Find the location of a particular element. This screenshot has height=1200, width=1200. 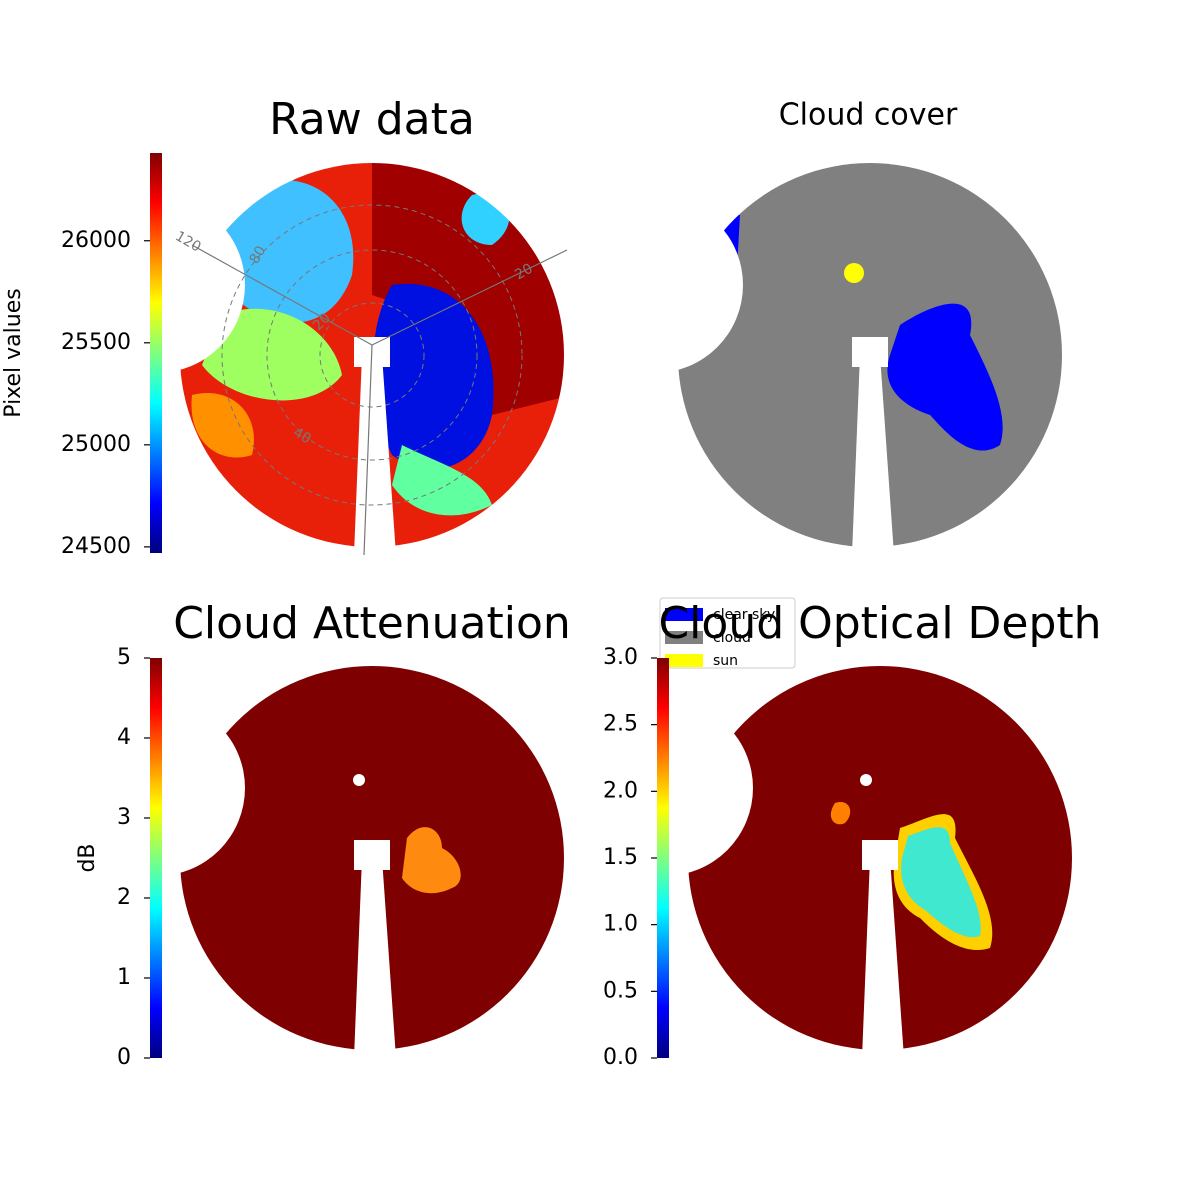

cloud-cover-image is located at coordinates (870, 355).